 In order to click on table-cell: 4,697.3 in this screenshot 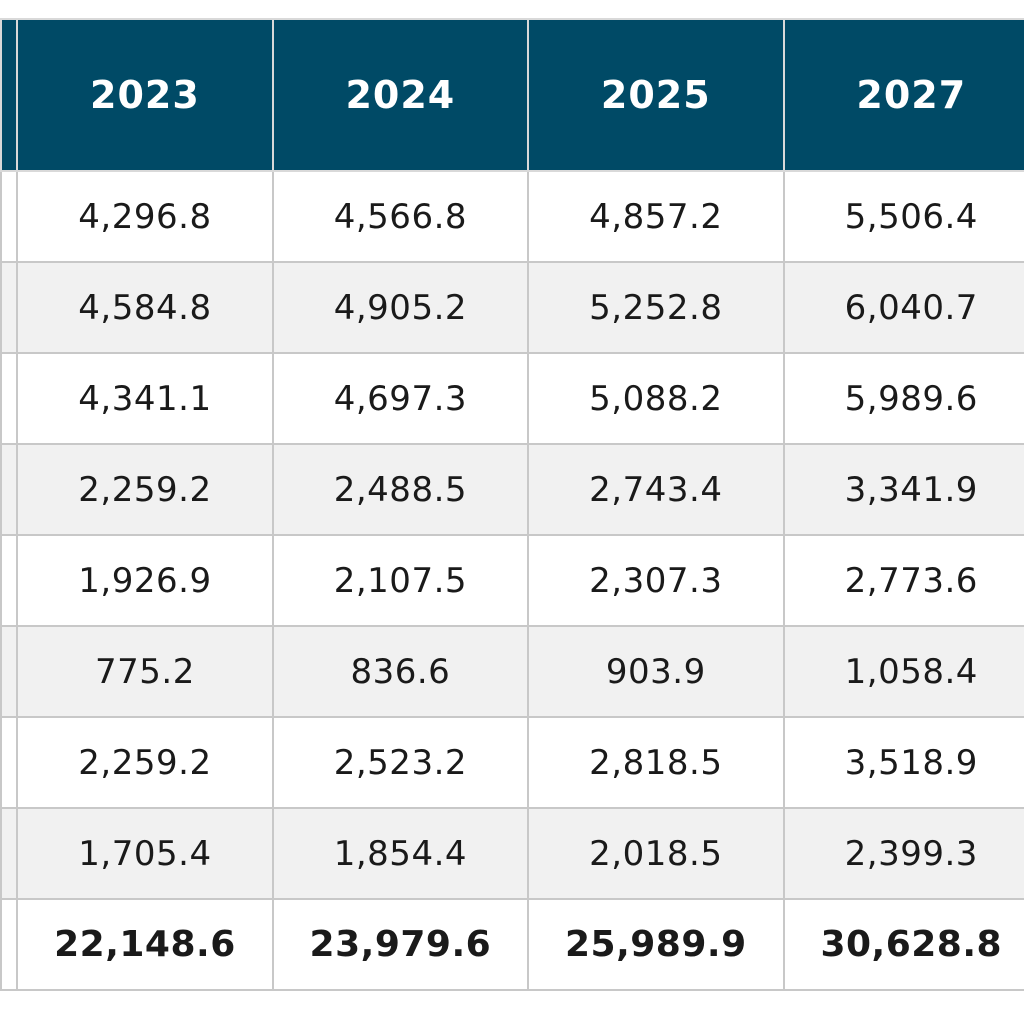, I will do `click(400, 398)`.